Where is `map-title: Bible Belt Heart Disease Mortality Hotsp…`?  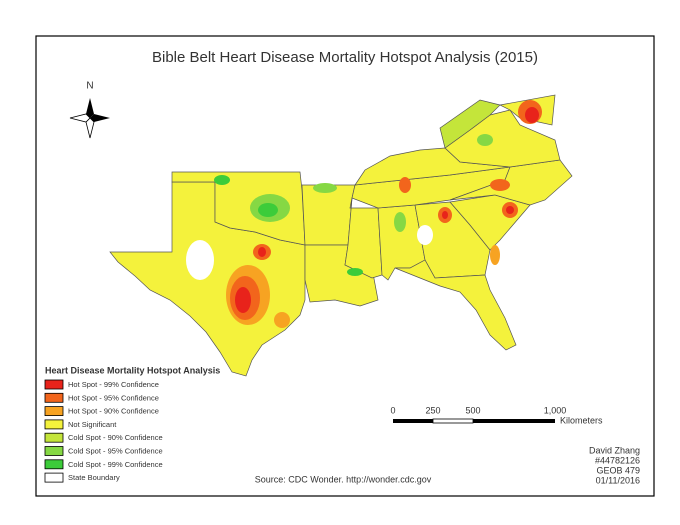 map-title: Bible Belt Heart Disease Mortality Hotsp… is located at coordinates (345, 57).